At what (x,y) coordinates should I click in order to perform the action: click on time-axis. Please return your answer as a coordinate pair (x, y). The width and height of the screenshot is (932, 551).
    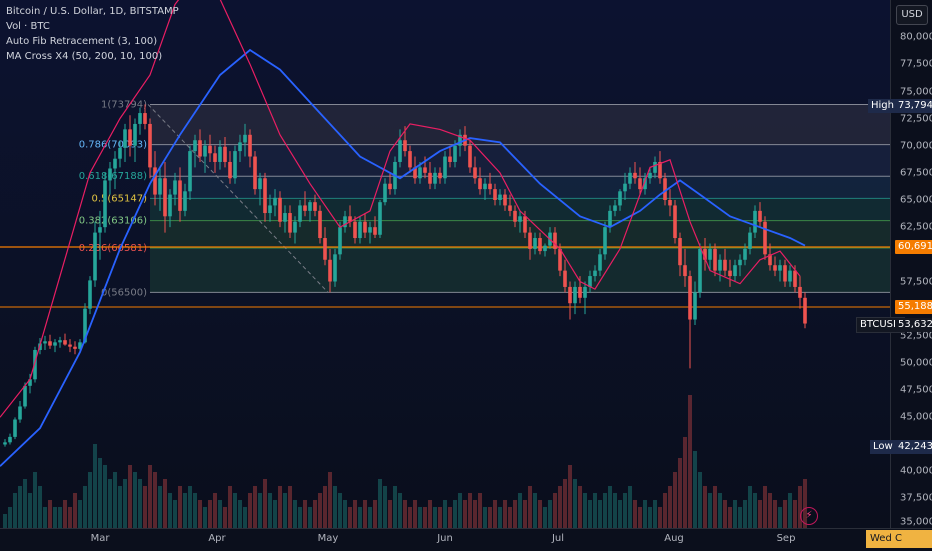
    Looking at the image, I should click on (466, 539).